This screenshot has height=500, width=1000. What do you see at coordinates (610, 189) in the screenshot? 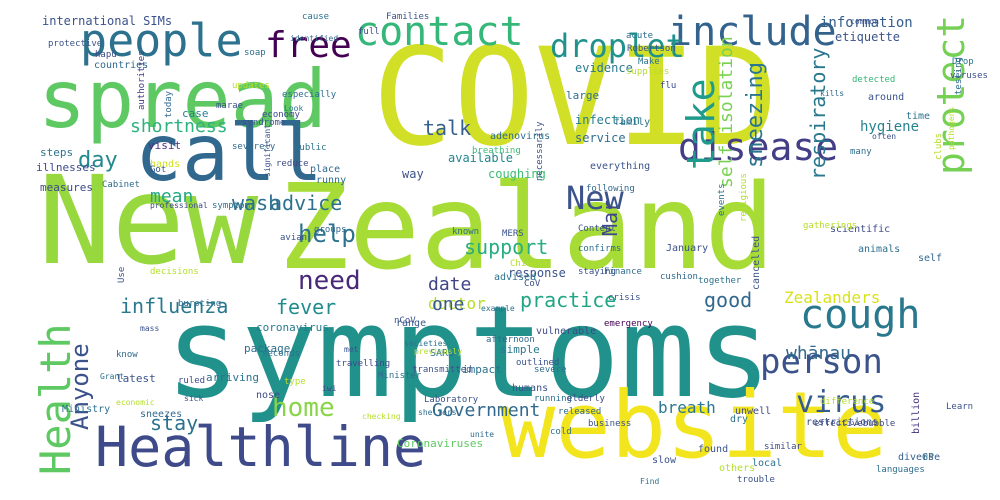
I see `cloud-word: following` at bounding box center [610, 189].